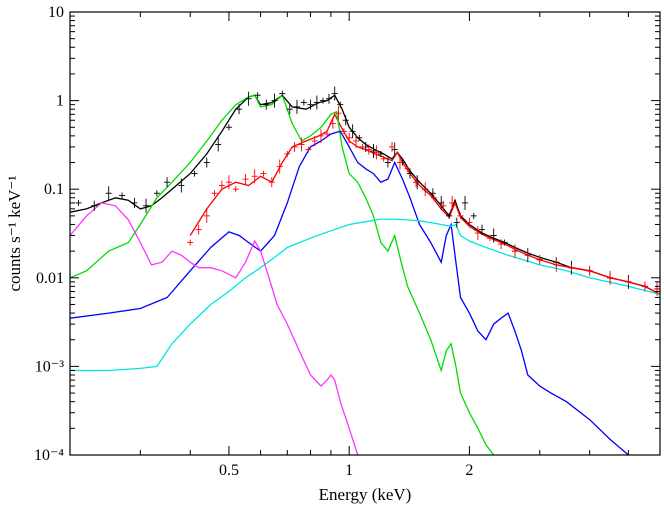  Describe the element at coordinates (14, 234) in the screenshot. I see `y-axis-title: counts s⁻¹ keV⁻¹` at that location.